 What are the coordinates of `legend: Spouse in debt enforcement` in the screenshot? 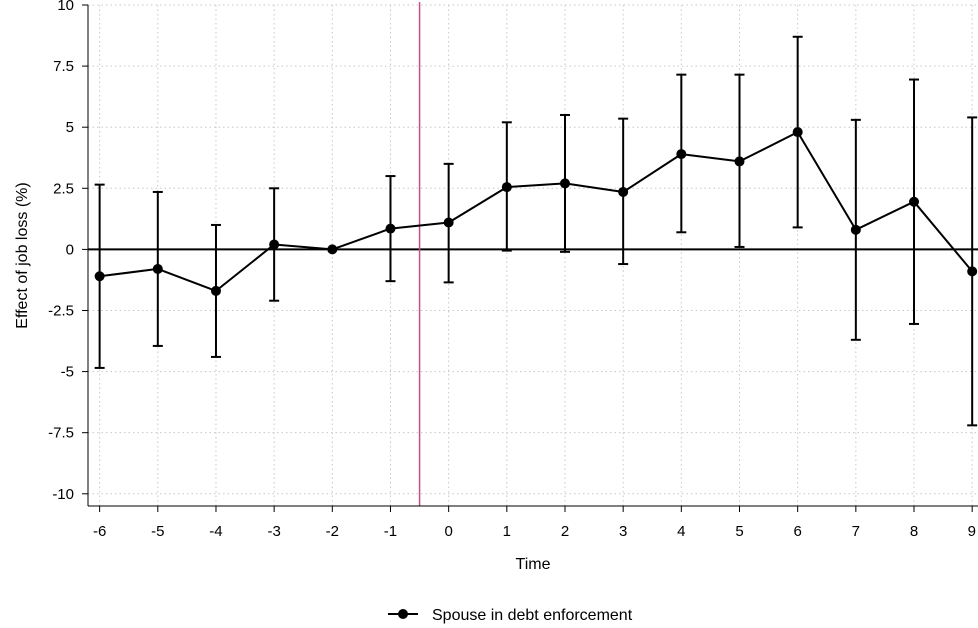 It's located at (510, 615).